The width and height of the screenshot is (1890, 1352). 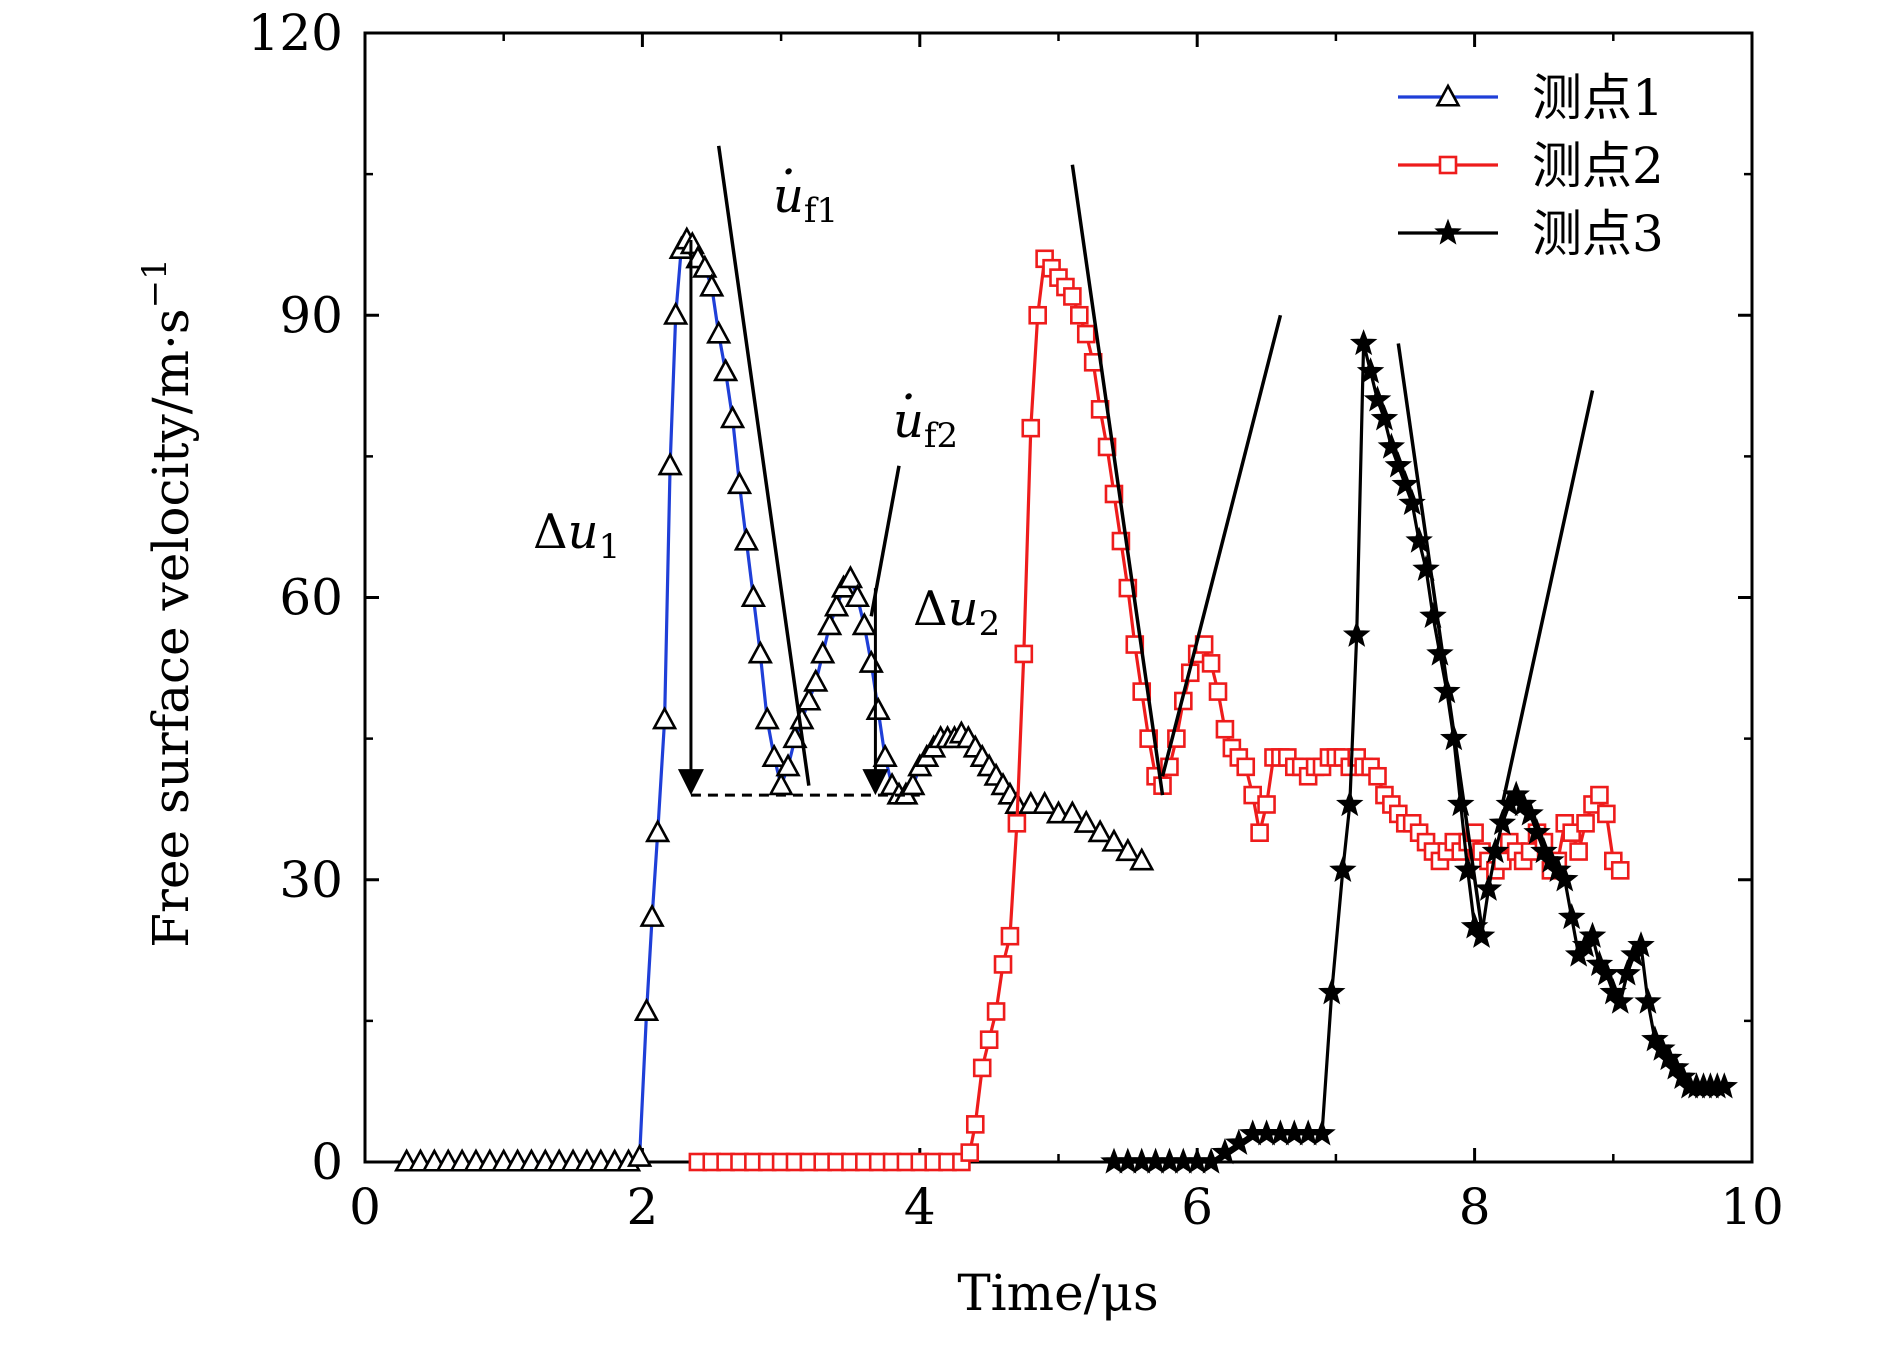 What do you see at coordinates (1598, 98) in the screenshot?
I see `legend-label: 测点1` at bounding box center [1598, 98].